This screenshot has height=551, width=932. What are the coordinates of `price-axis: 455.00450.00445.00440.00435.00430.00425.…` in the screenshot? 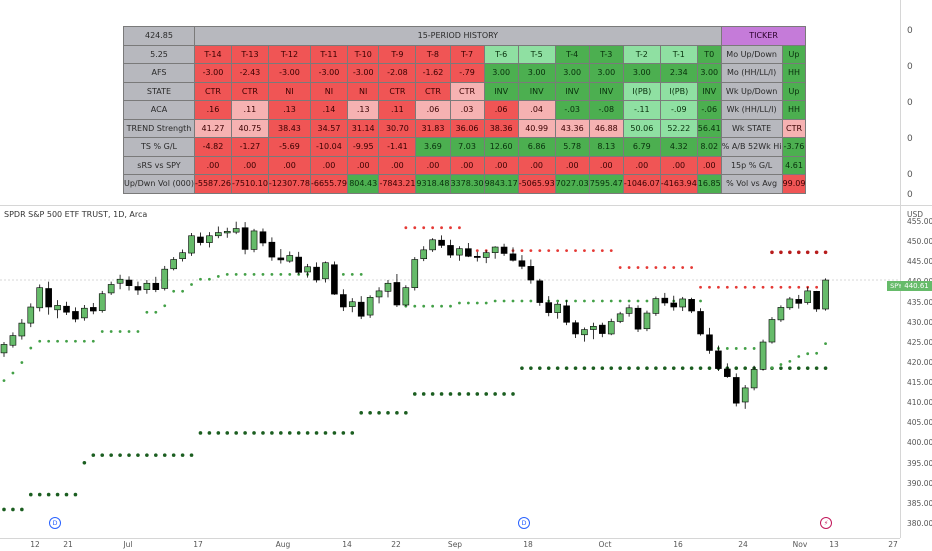 It's located at (916, 372).